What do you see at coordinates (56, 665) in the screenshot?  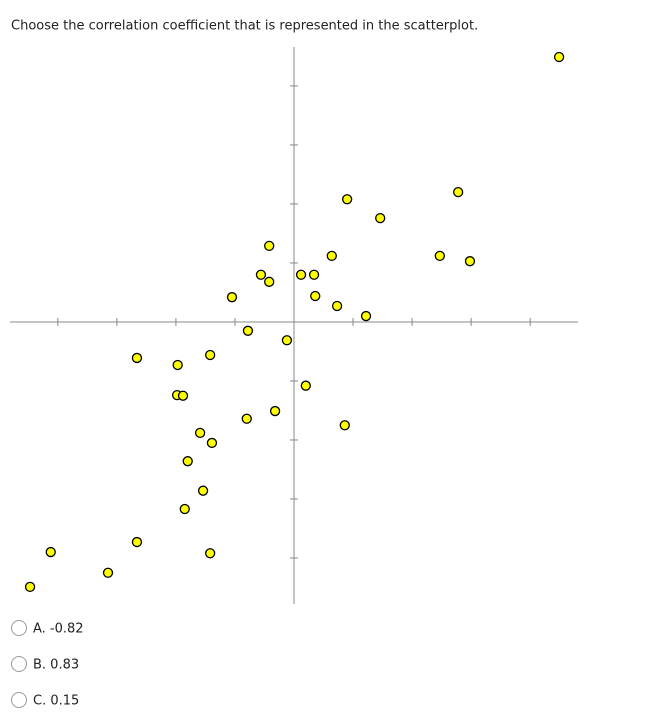 I see `option-label: B. 0.83` at bounding box center [56, 665].